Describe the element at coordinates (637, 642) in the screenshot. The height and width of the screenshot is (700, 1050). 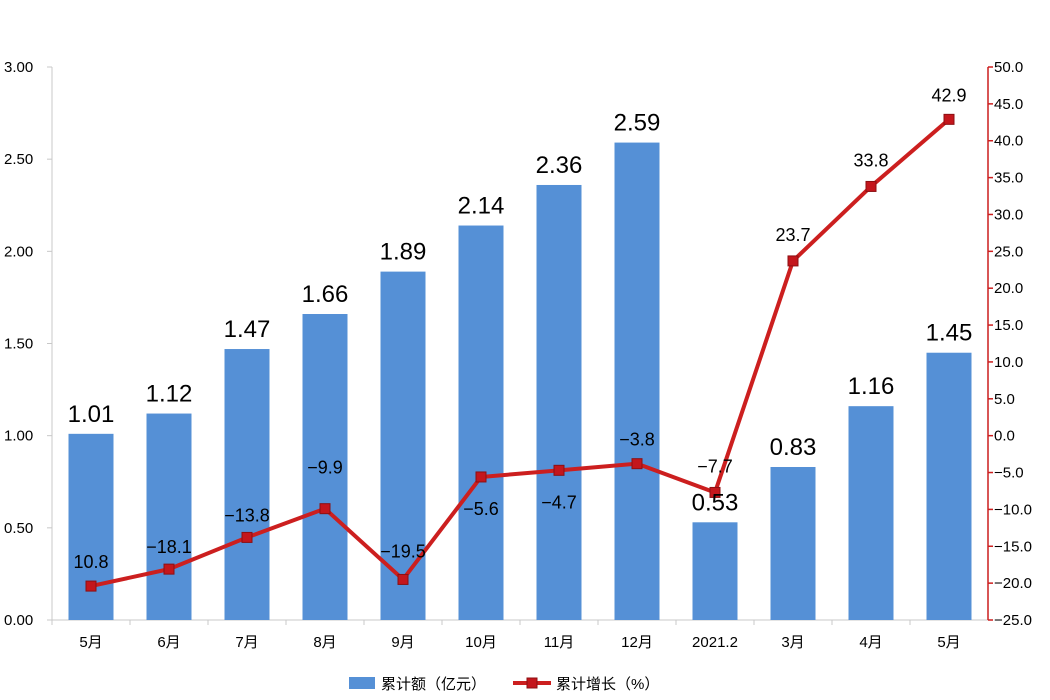
I see `x-tick-label: 12月` at that location.